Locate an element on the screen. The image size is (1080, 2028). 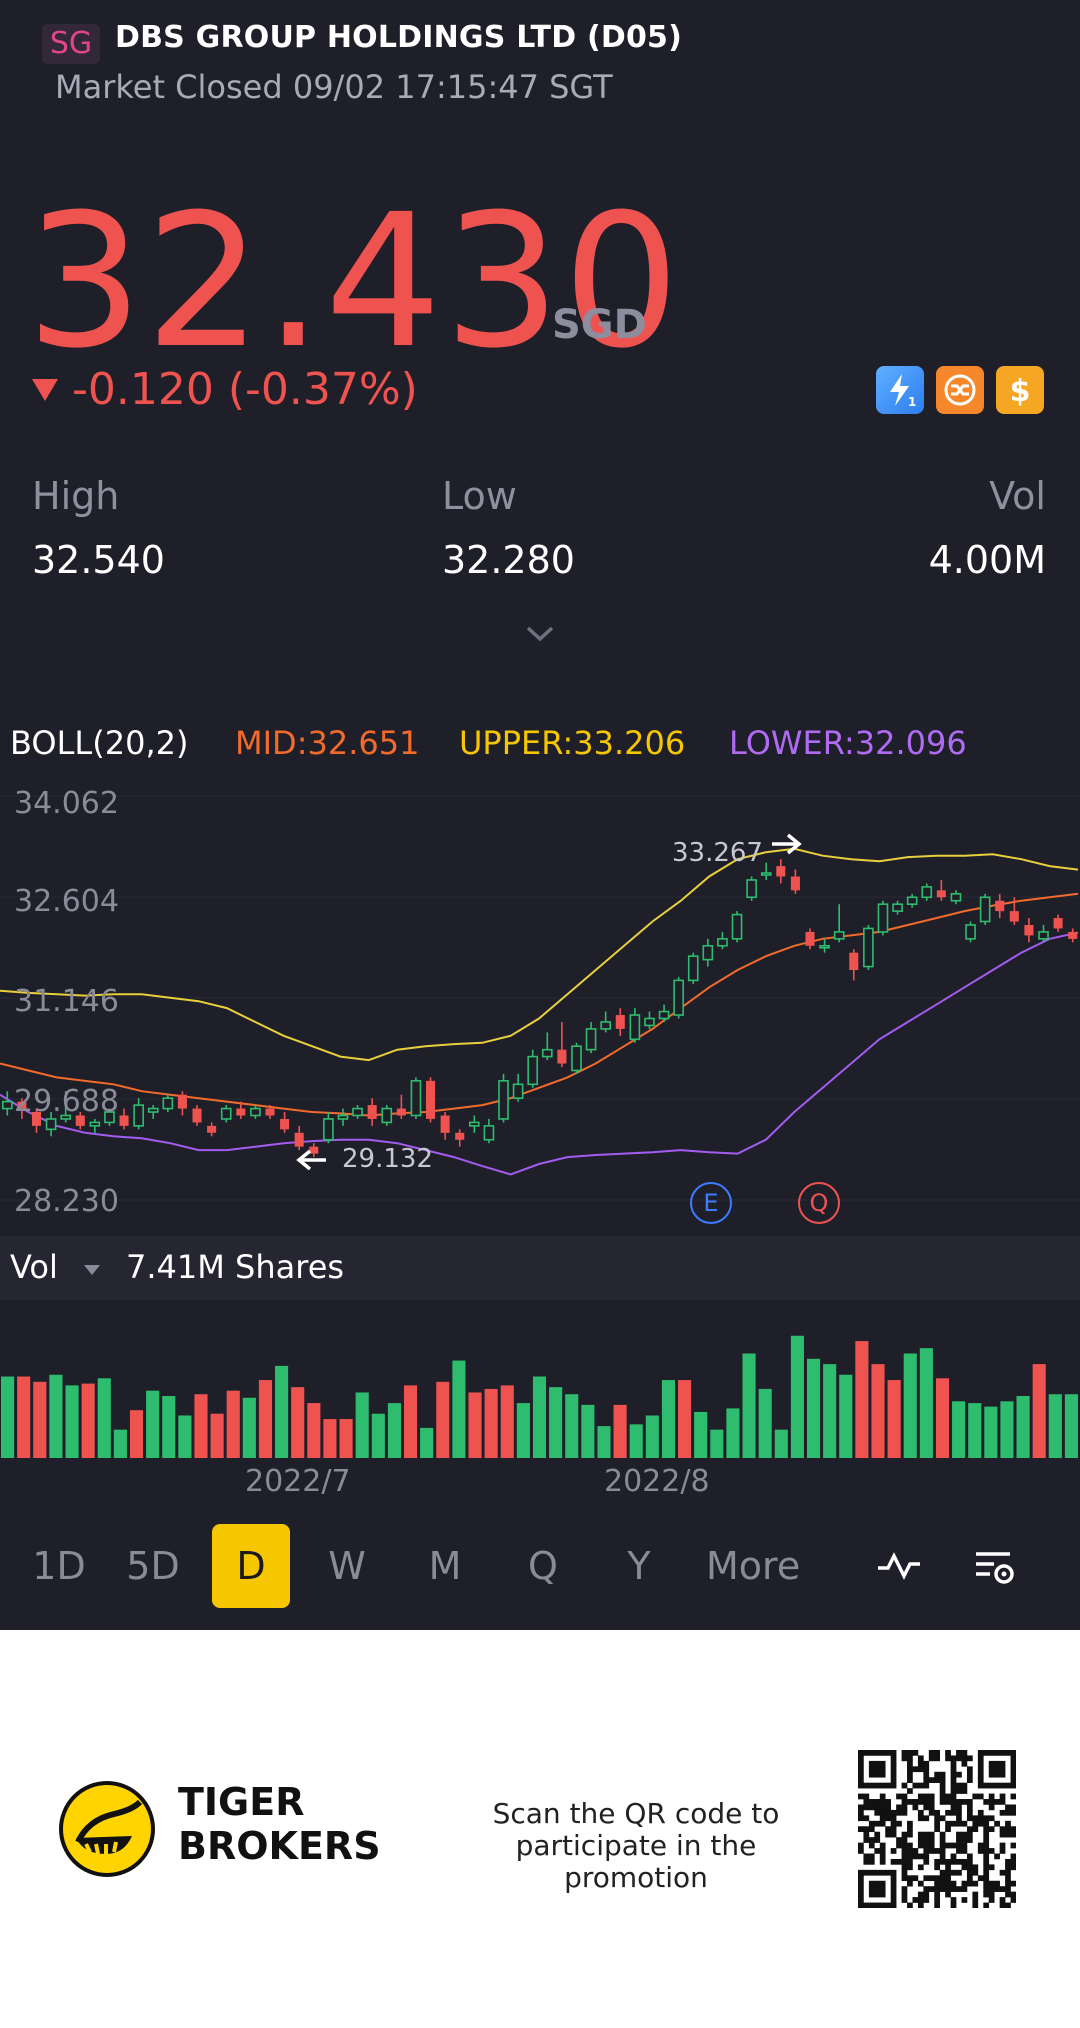
y-tick-label: 31.146 is located at coordinates (66, 1001).